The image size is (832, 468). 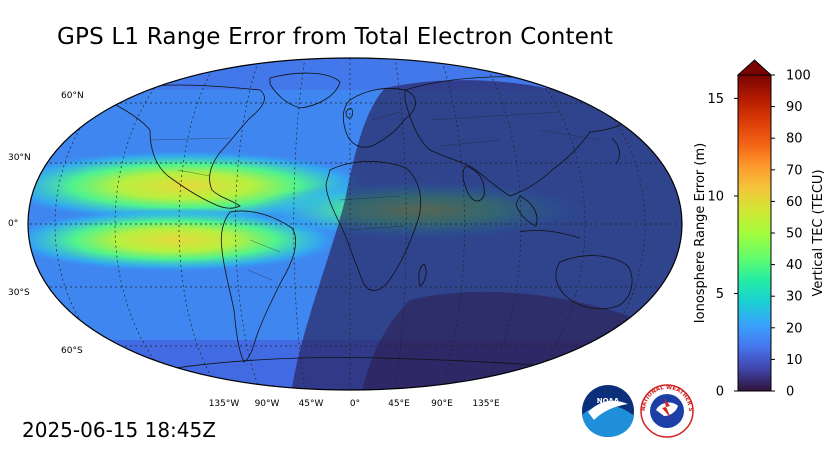 I want to click on colorbar-right-label: Vertical TEC (TECU), so click(x=818, y=232).